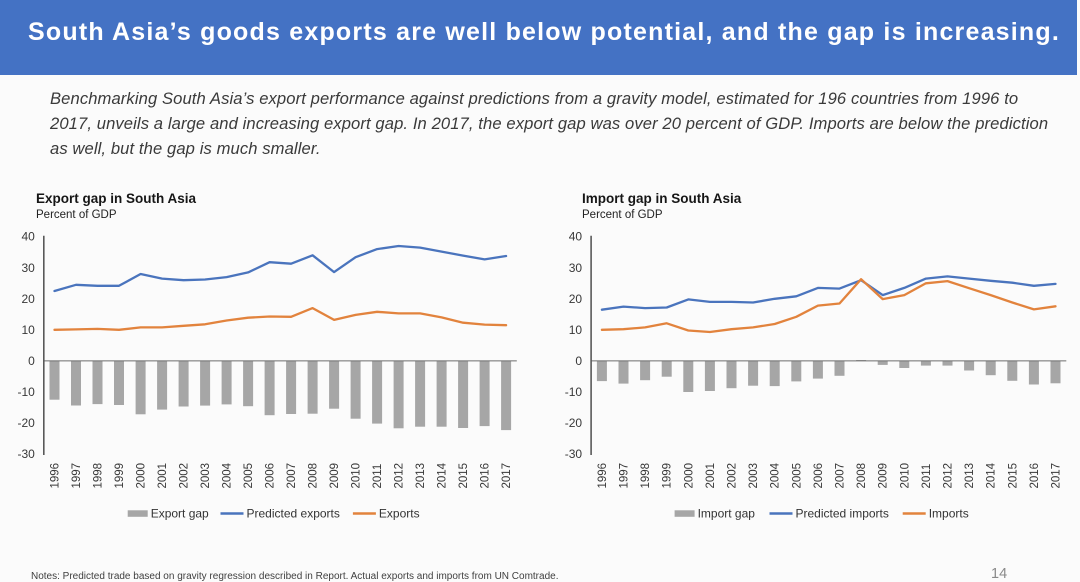 This screenshot has width=1080, height=582. Describe the element at coordinates (949, 514) in the screenshot. I see `svg-text: Imports` at that location.